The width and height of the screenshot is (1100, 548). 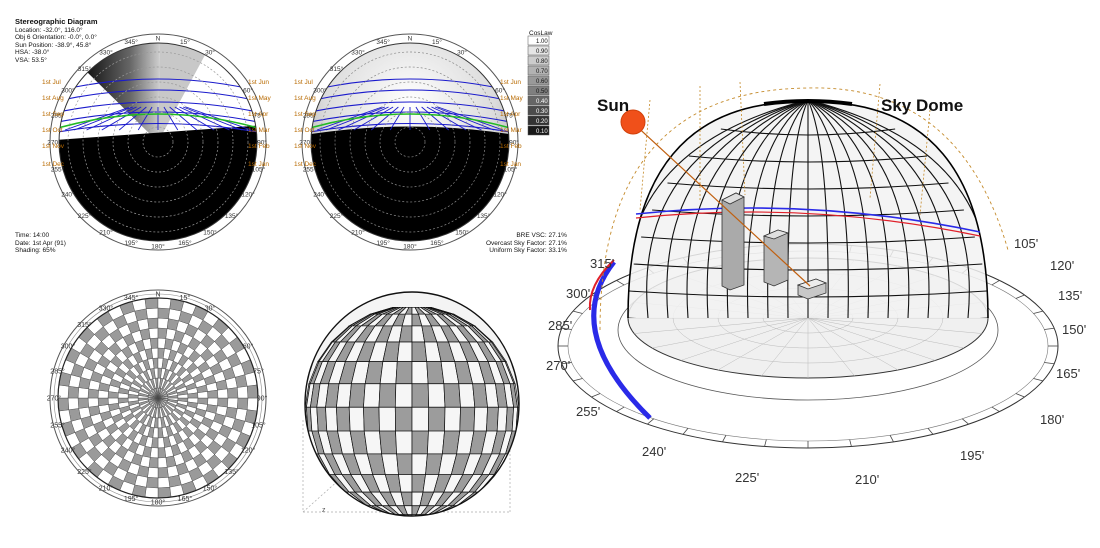 What do you see at coordinates (158, 398) in the screenshot?
I see `sky-patch-checker-disc` at bounding box center [158, 398].